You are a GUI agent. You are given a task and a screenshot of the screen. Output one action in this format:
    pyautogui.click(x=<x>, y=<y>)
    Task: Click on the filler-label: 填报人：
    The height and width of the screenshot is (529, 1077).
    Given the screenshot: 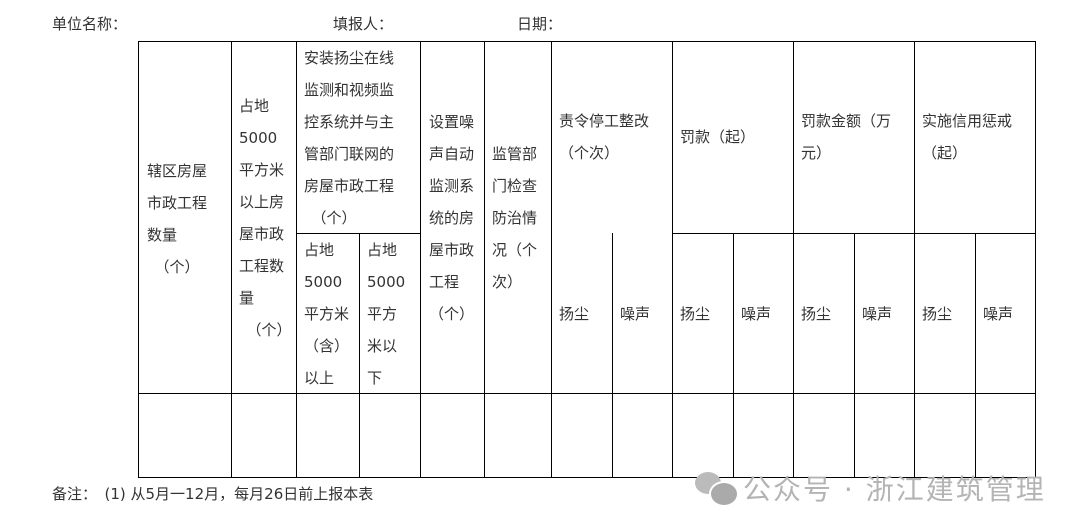 What is the action you would take?
    pyautogui.click(x=363, y=24)
    